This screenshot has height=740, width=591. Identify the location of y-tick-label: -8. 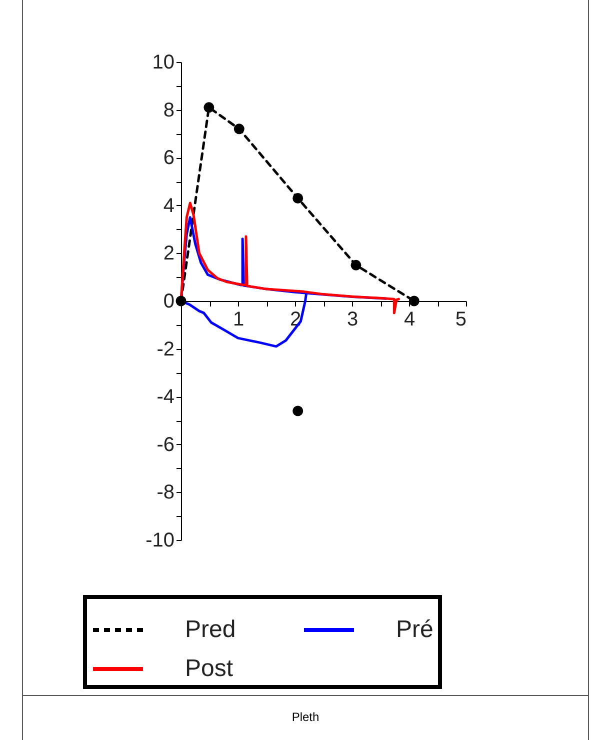
(165, 493).